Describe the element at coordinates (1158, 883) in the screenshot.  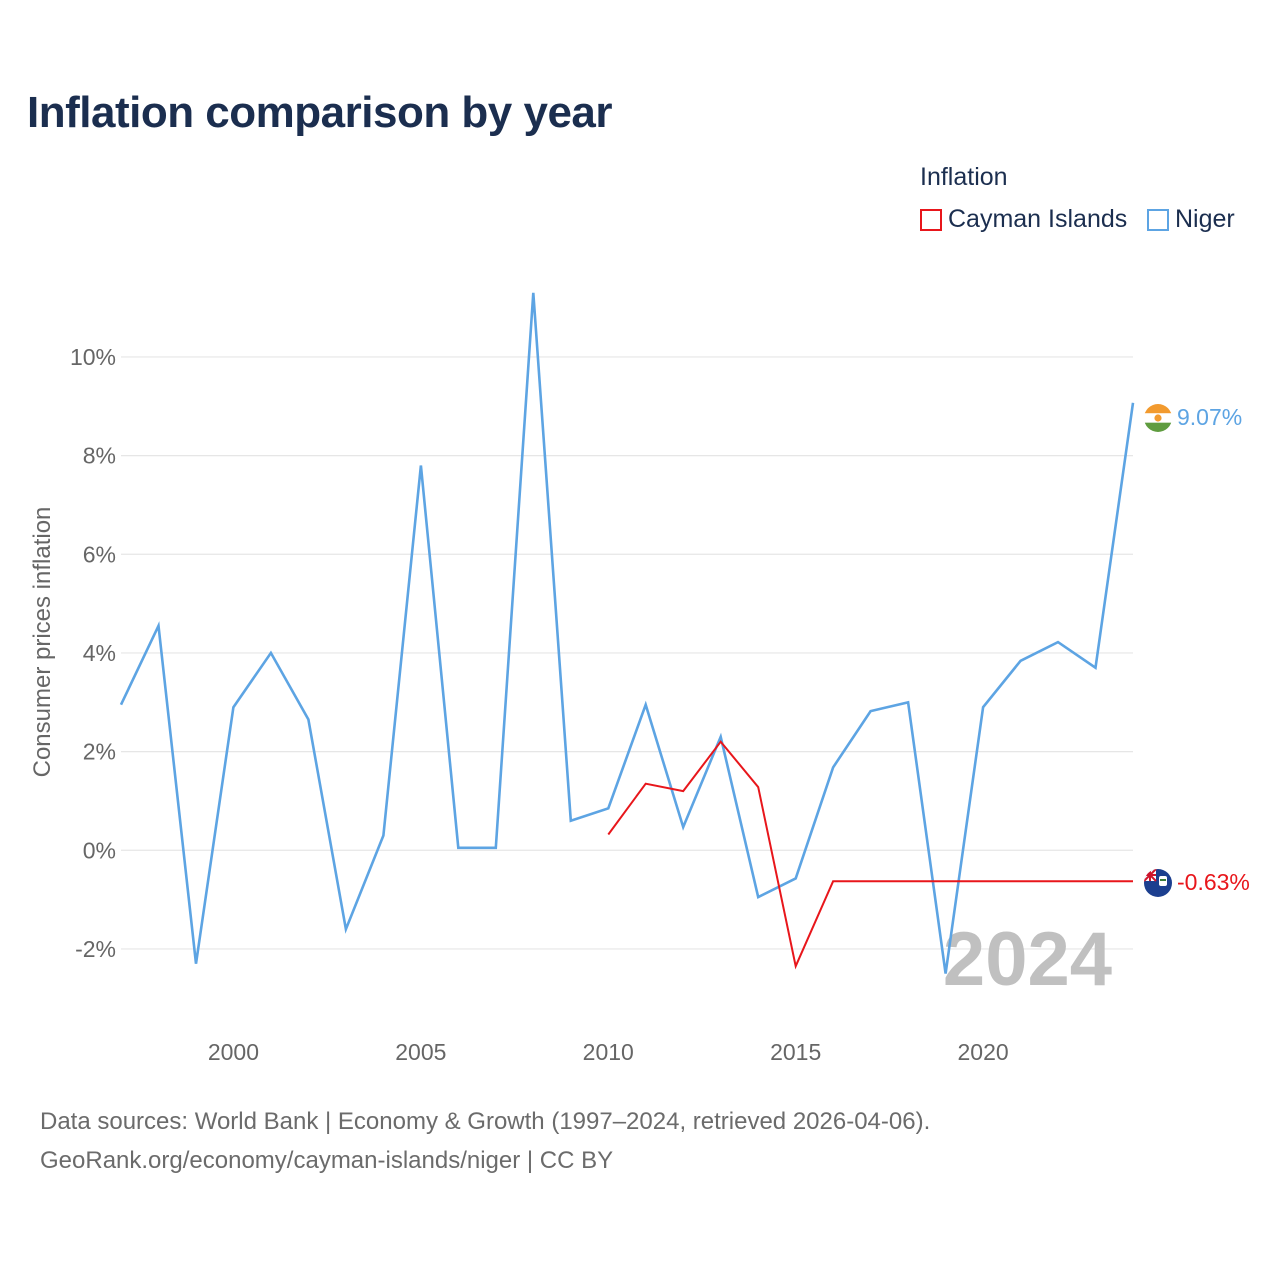
I see `cayman-islands-flag-icon` at that location.